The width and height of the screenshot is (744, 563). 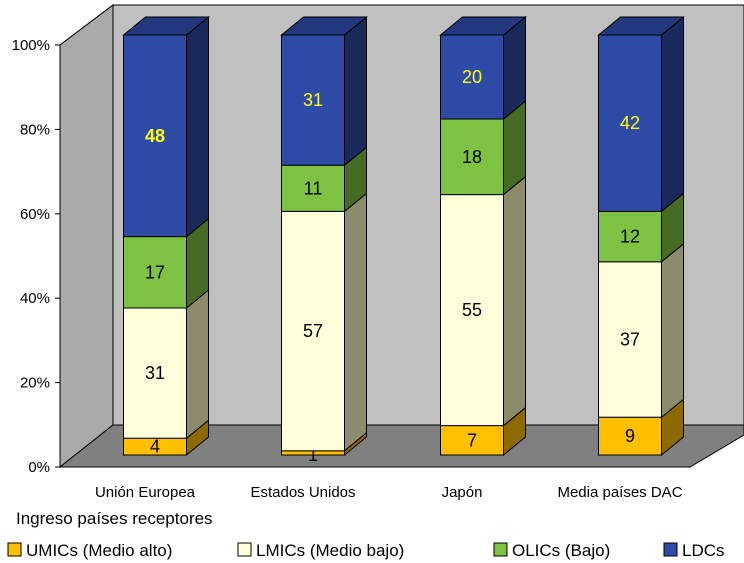 I want to click on bar-segment: 55, so click(x=483, y=301).